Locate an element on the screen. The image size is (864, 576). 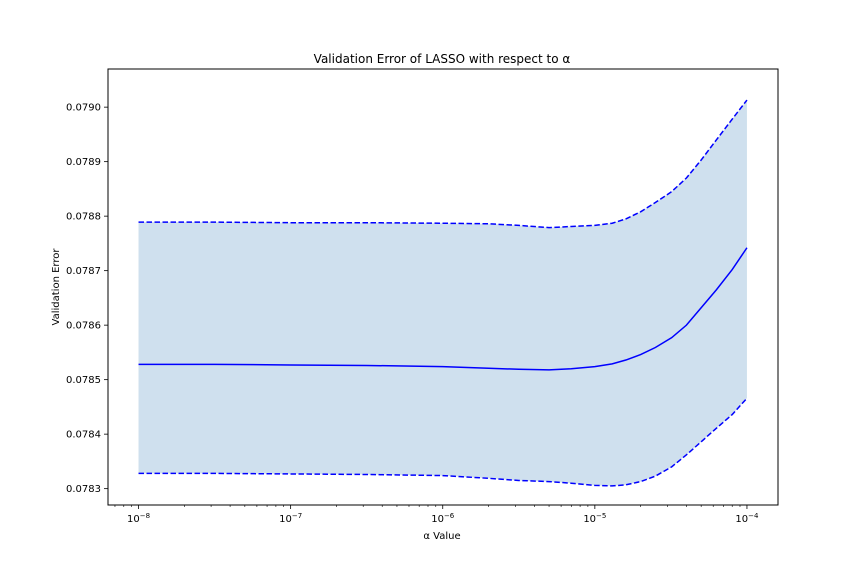
y-tick-label: 0.0788 is located at coordinates (83, 217).